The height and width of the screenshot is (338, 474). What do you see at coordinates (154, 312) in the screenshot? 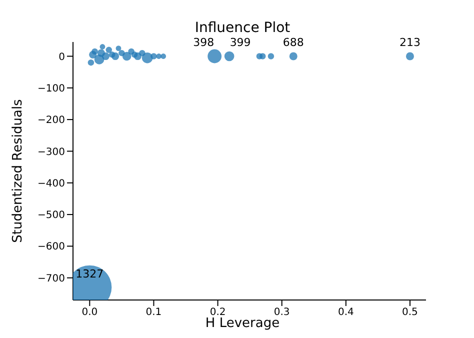
I see `x-tick-label: 0.1` at bounding box center [154, 312].